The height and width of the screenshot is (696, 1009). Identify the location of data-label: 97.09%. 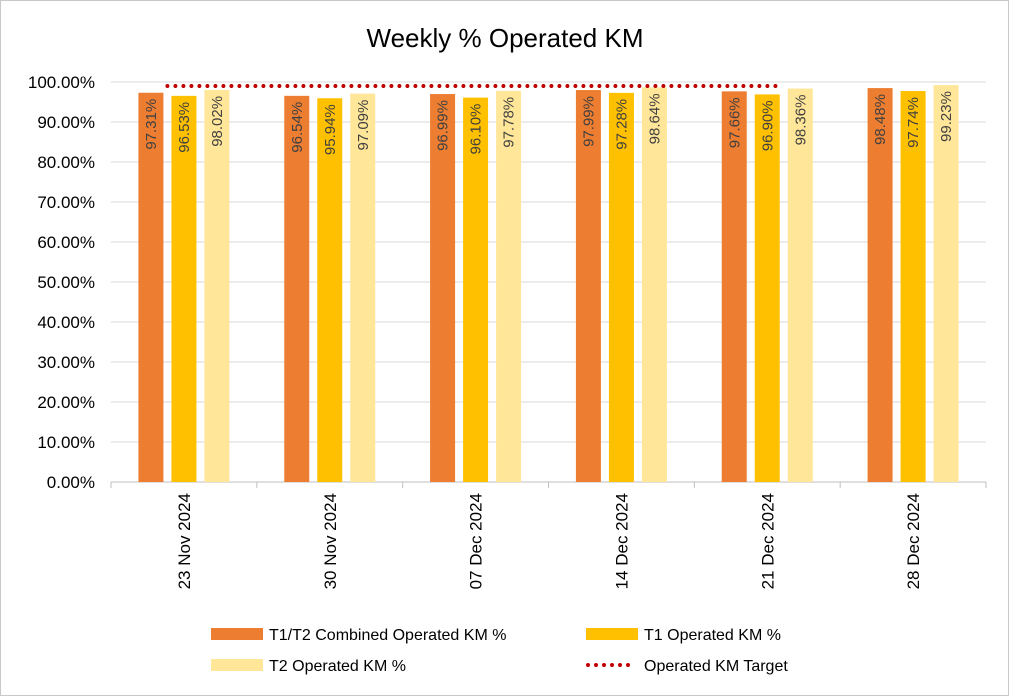
(363, 125).